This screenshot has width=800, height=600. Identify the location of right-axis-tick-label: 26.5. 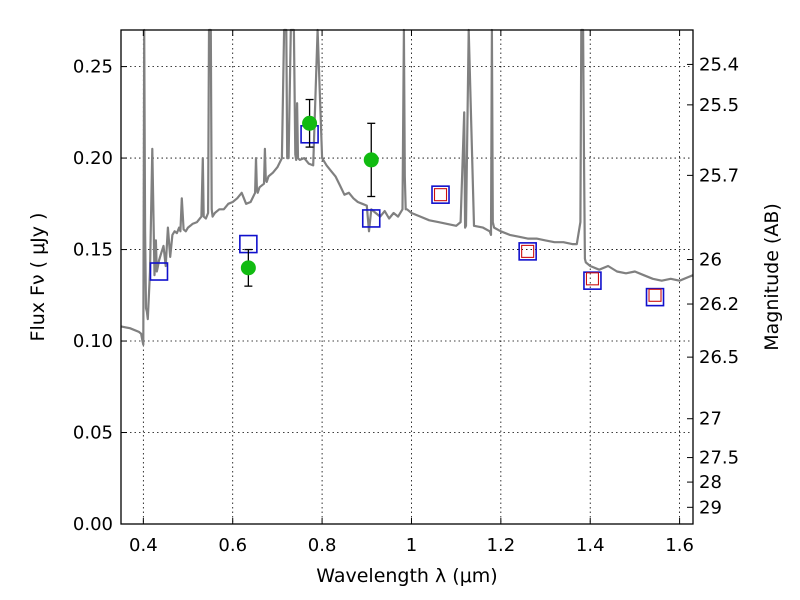
(719, 357).